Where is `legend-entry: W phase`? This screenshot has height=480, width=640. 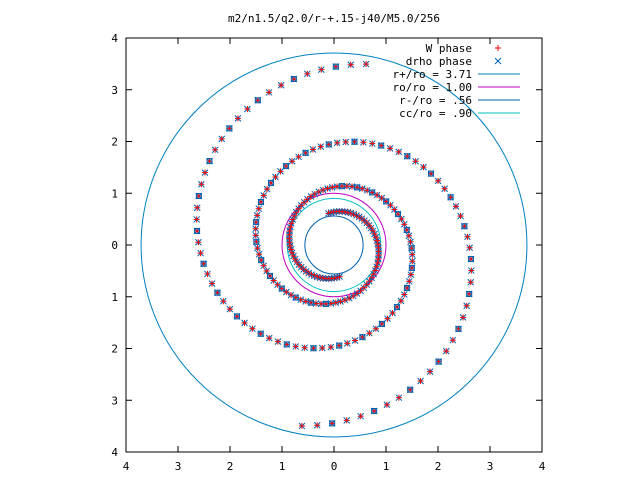
legend-entry: W phase is located at coordinates (463, 48).